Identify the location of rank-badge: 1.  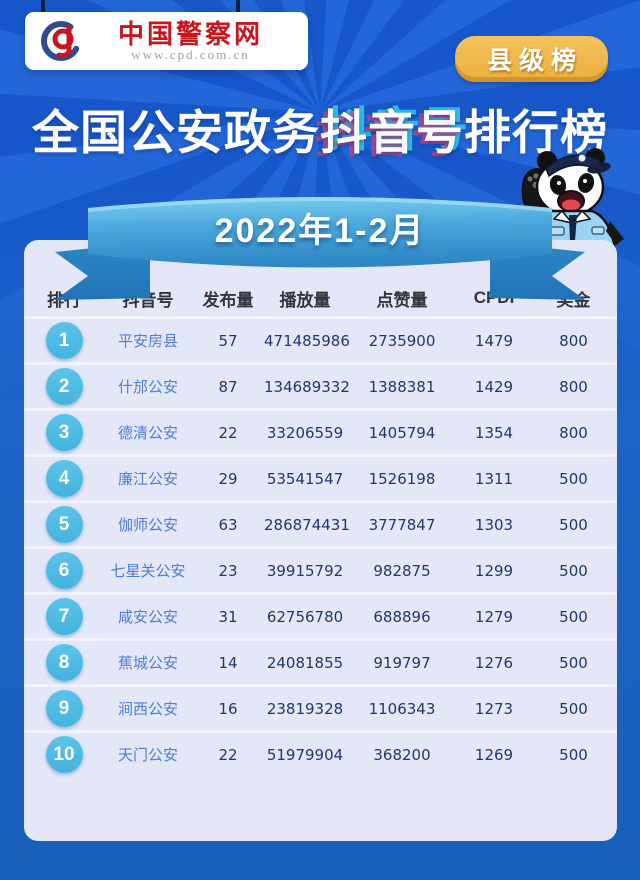
(64, 340).